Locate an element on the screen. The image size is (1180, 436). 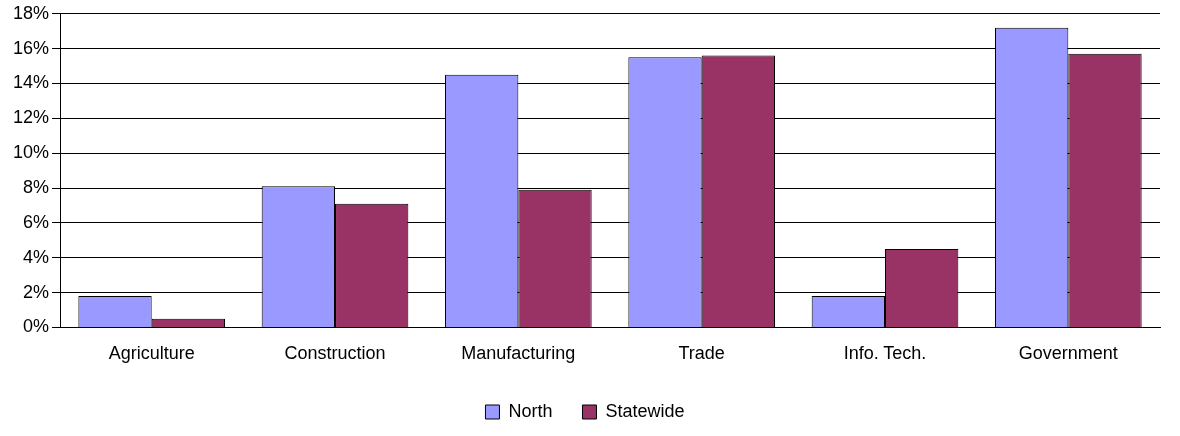
y-tick-label: 8% is located at coordinates (36, 186).